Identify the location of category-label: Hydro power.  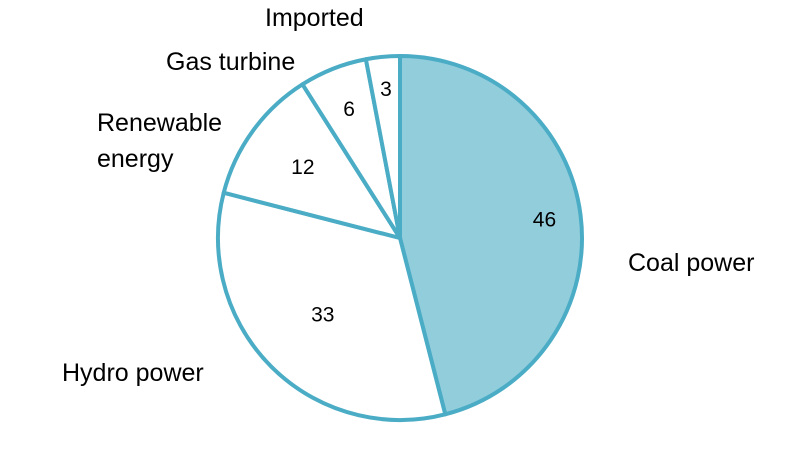
(133, 373).